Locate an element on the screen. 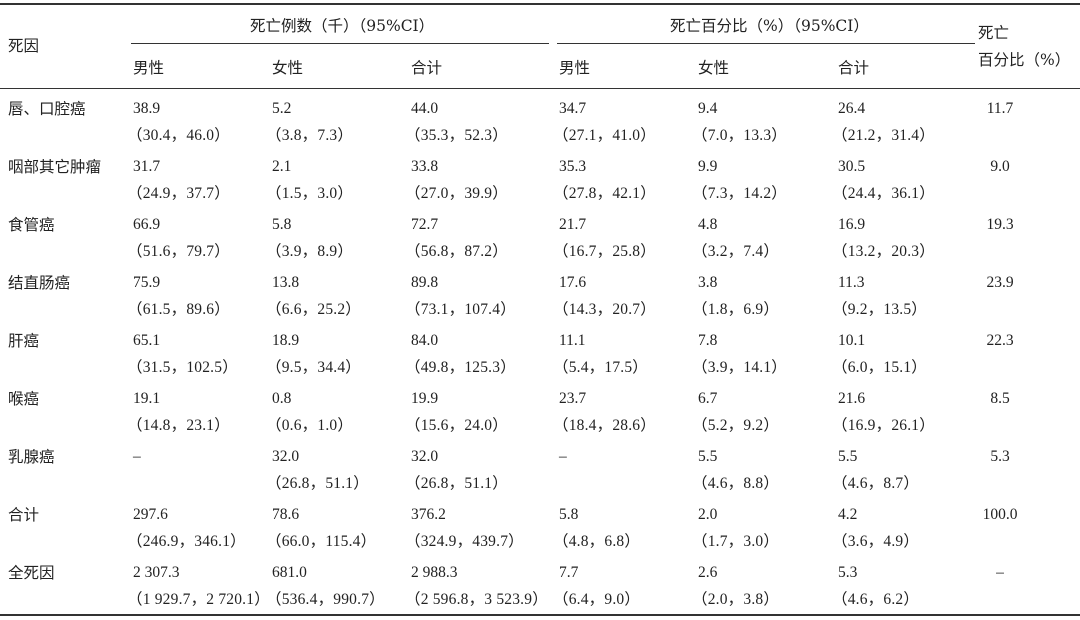 This screenshot has height=620, width=1080. cell-value: 78.6 is located at coordinates (286, 514).